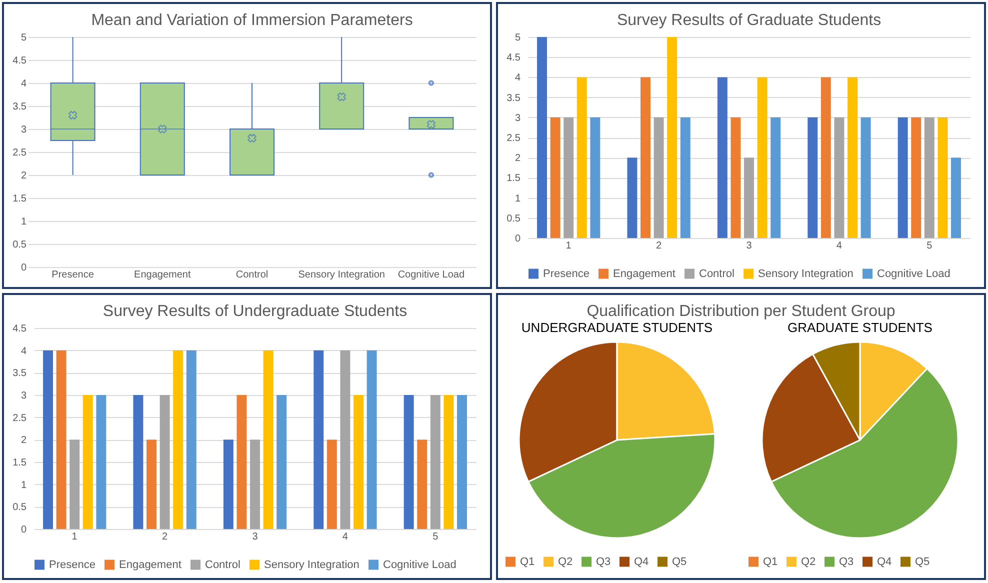 This screenshot has width=988, height=583. I want to click on x-tick-label: Sensory Integration, so click(341, 275).